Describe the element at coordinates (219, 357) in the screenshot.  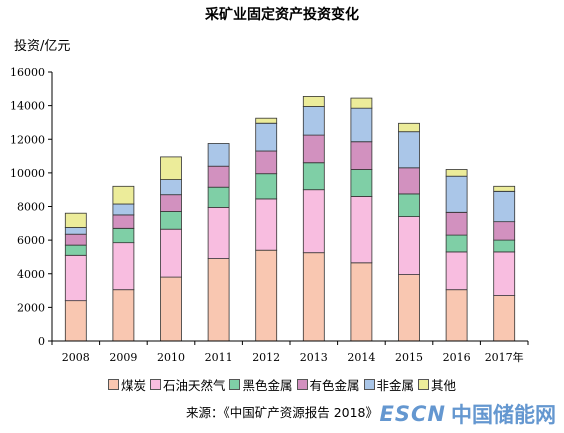
I see `x-tick-label: 2011` at that location.